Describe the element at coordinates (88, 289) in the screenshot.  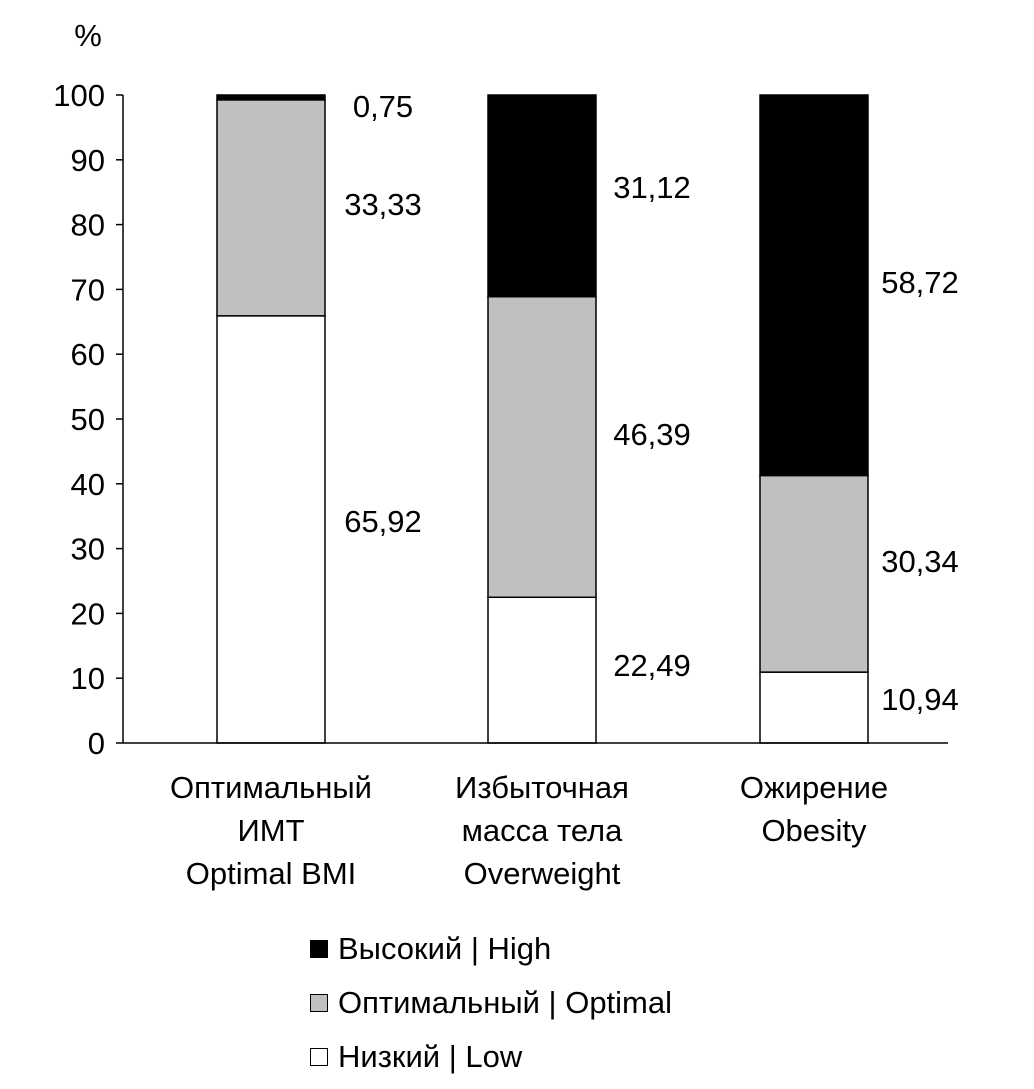
I see `y-tick-label: 70` at that location.